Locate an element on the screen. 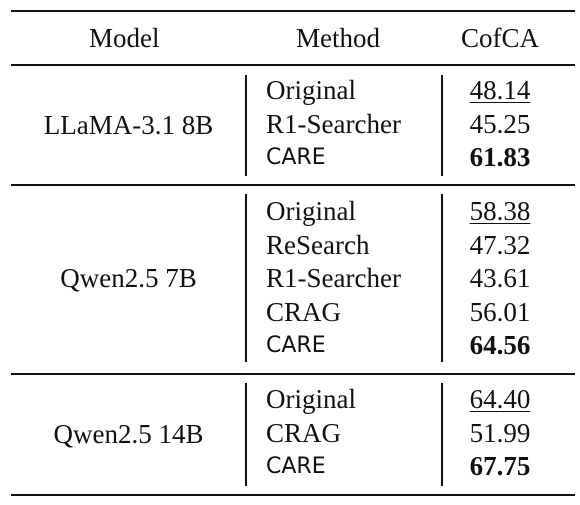  top-rule is located at coordinates (293, 11).